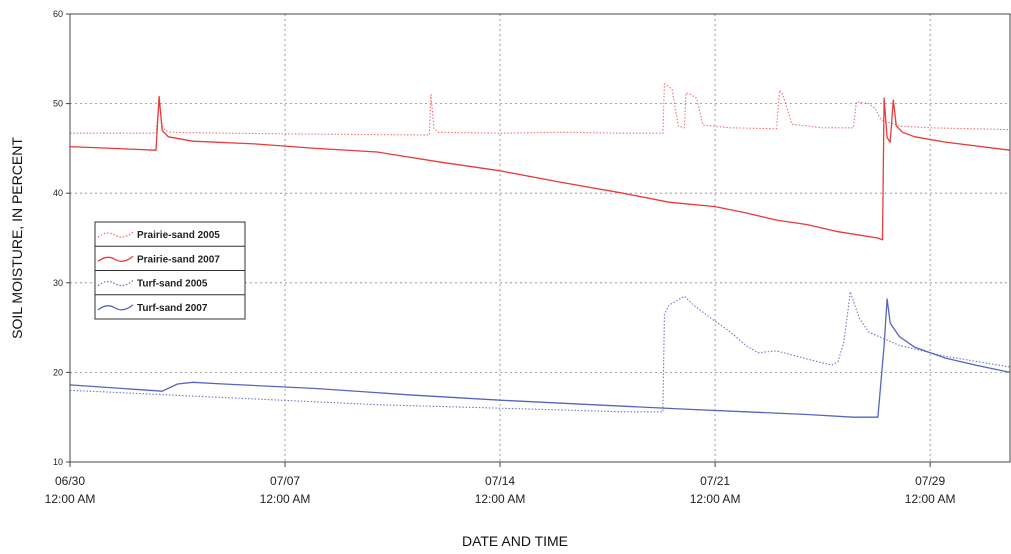  What do you see at coordinates (178, 235) in the screenshot?
I see `legend-label: Prairie-sand 2005` at bounding box center [178, 235].